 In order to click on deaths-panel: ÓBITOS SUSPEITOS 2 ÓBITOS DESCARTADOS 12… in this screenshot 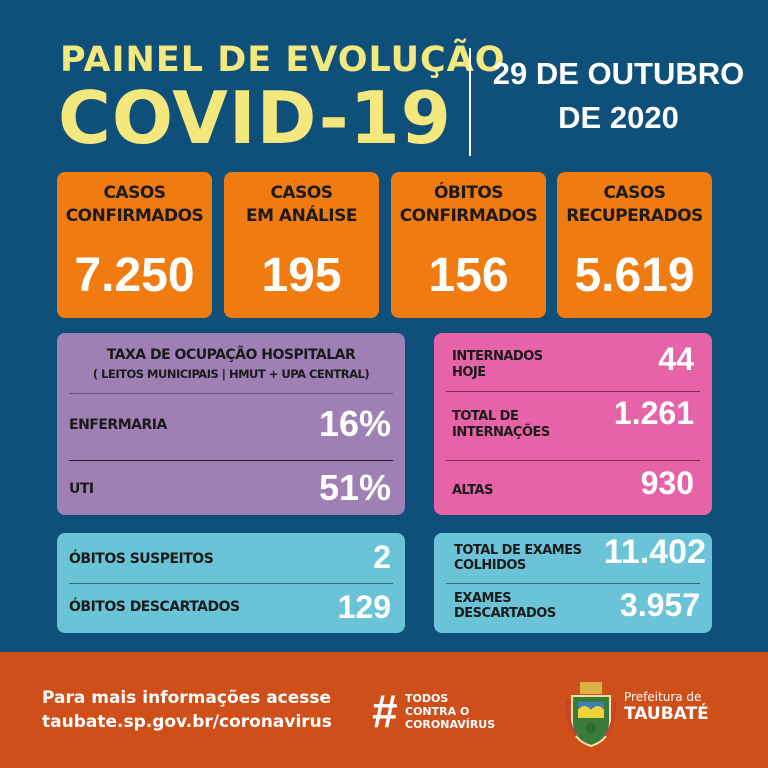, I will do `click(231, 583)`.